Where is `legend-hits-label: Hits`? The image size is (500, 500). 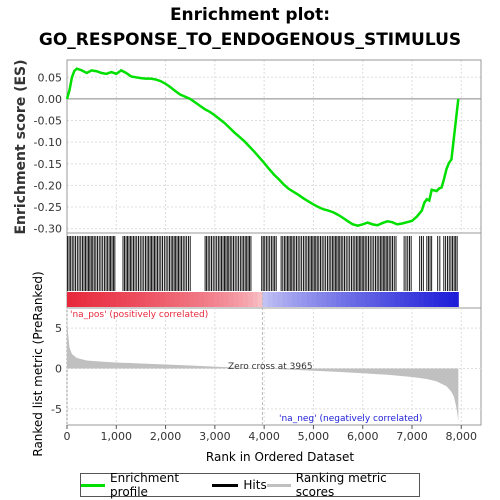 legend-hits-label: Hits is located at coordinates (255, 485).